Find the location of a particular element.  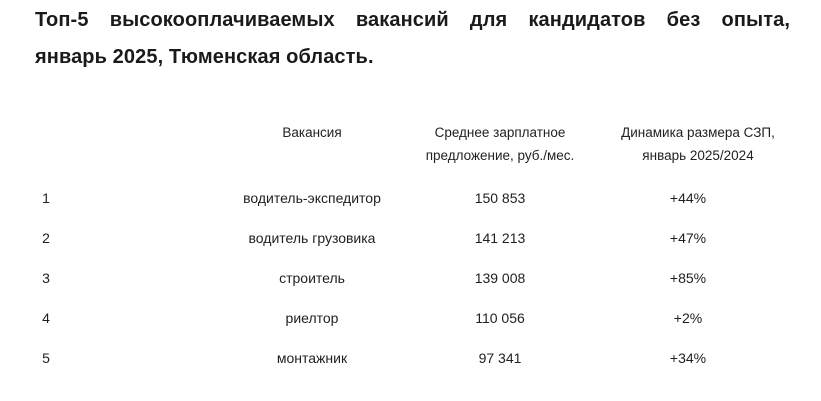

table-row: 4 риелтор 110 056 +2% is located at coordinates (410, 326).